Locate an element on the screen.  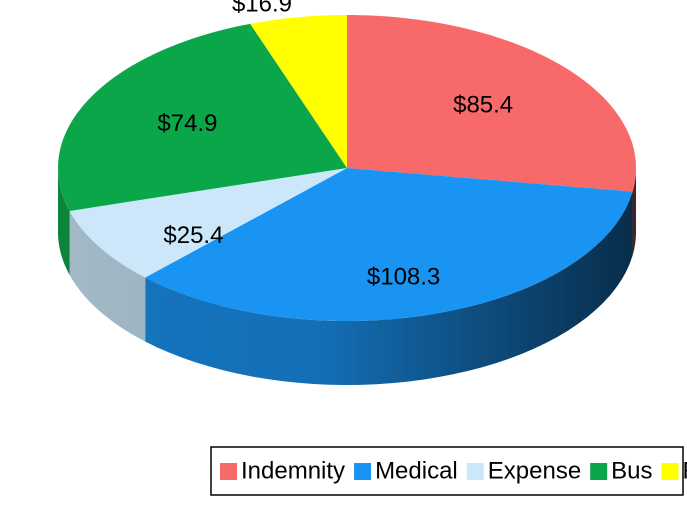
data-label: $85.4 is located at coordinates (483, 105).